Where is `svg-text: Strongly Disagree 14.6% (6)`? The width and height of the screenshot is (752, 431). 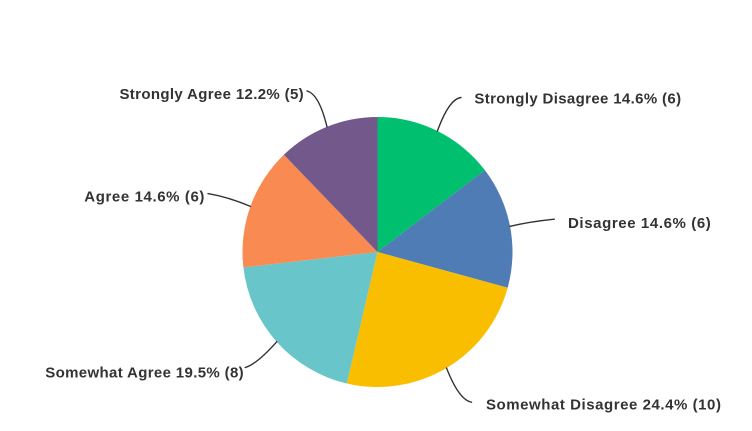
svg-text: Strongly Disagree 14.6% (6) is located at coordinates (577, 99).